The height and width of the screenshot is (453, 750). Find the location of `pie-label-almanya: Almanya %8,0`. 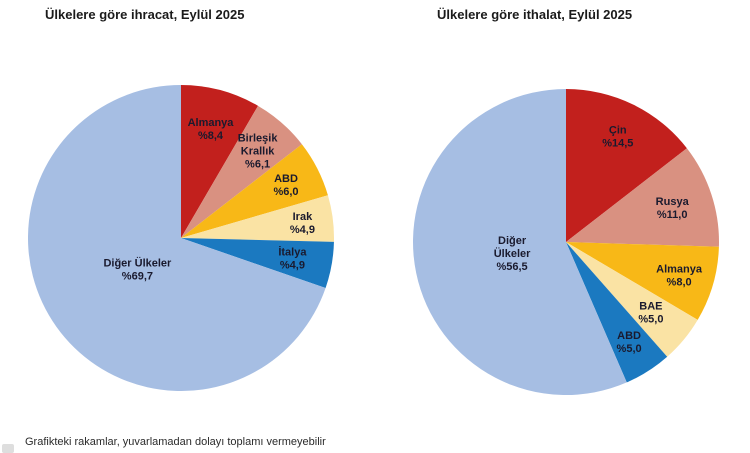

pie-label-almanya: Almanya %8,0 is located at coordinates (679, 275).